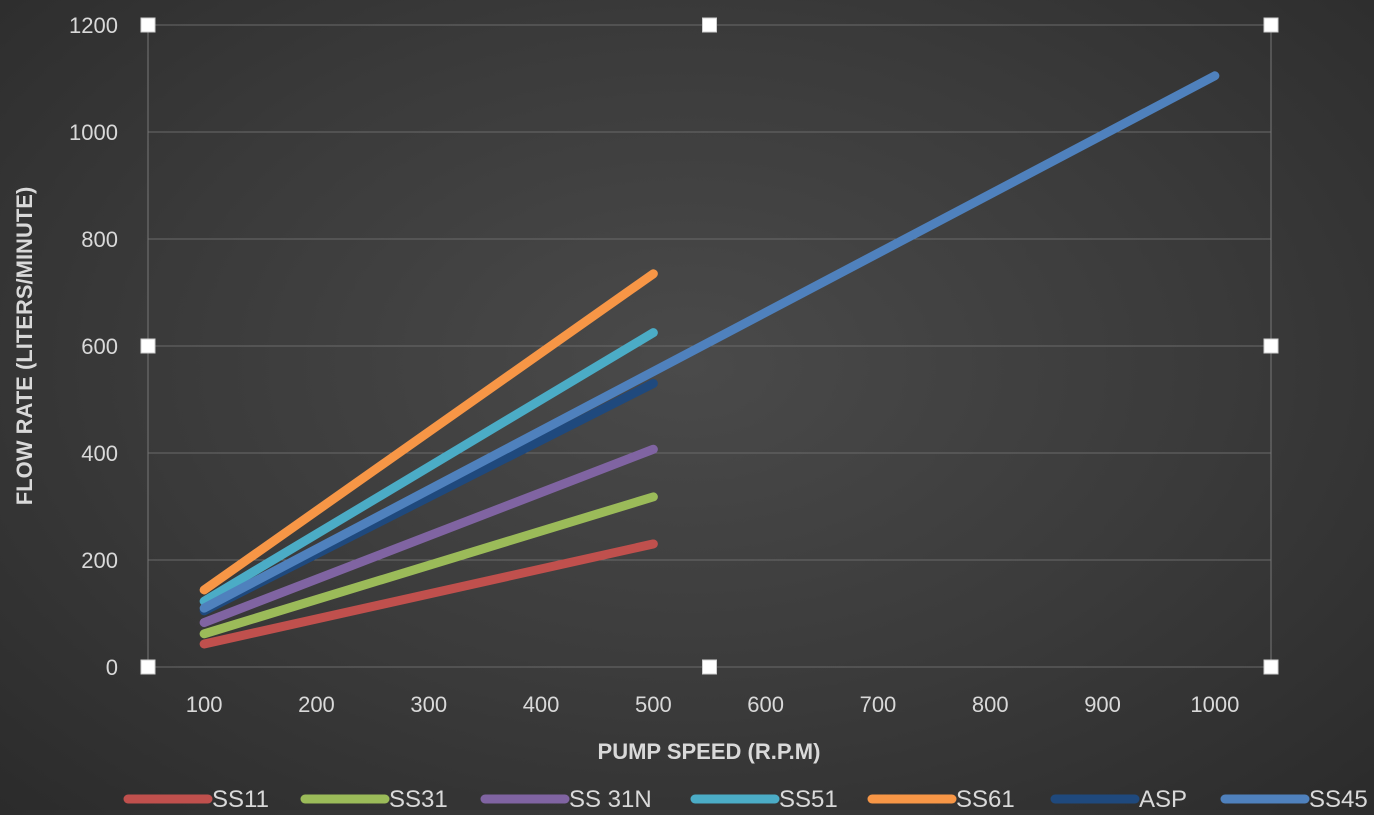 This screenshot has height=815, width=1374. I want to click on legend-label: SS45, so click(1338, 798).